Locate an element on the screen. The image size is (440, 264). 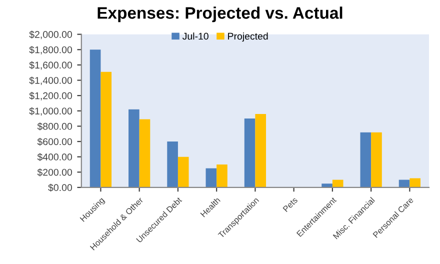
y-tick-label: $600.00 is located at coordinates (54, 142).